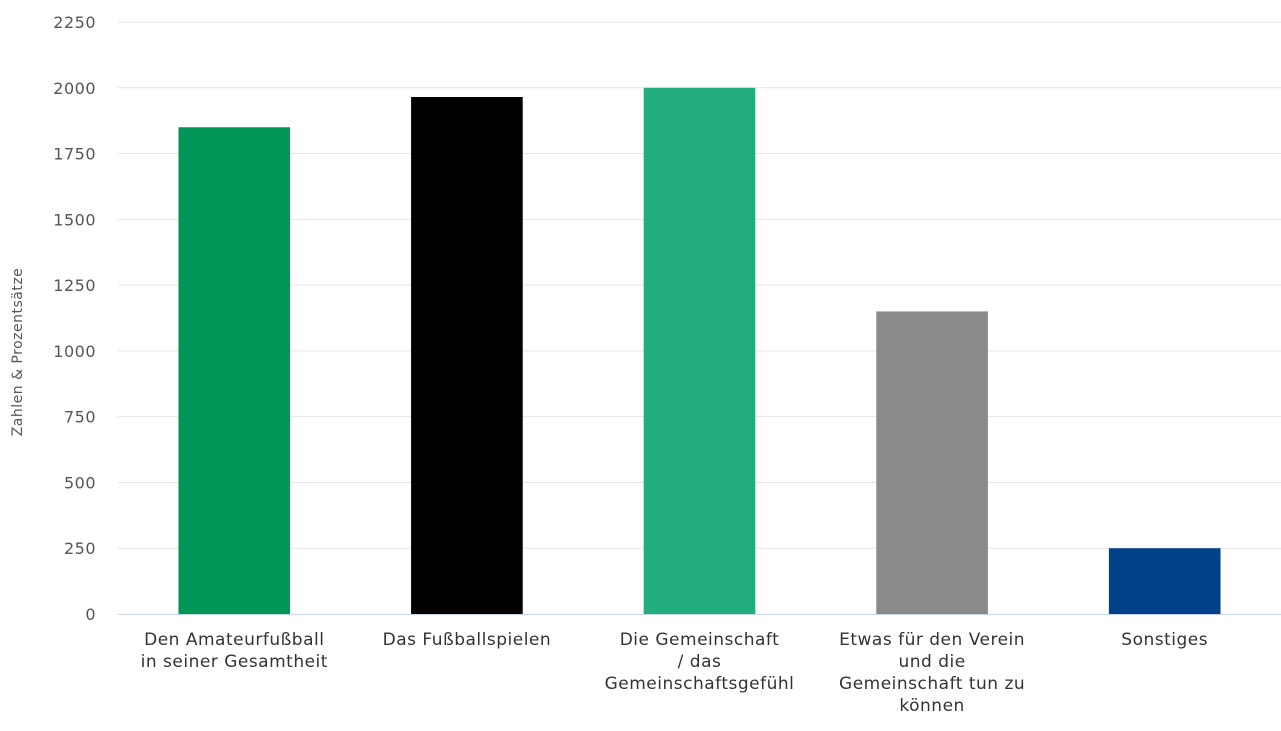  Describe the element at coordinates (80, 548) in the screenshot. I see `y-tick-label: 250` at that location.